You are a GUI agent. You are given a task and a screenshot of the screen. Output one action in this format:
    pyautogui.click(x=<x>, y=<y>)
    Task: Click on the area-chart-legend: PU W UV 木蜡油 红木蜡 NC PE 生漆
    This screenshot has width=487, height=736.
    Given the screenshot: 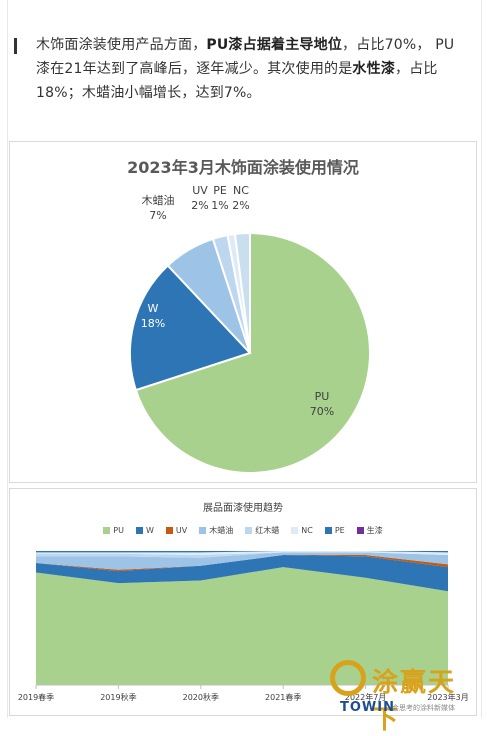 What is the action you would take?
    pyautogui.click(x=243, y=530)
    